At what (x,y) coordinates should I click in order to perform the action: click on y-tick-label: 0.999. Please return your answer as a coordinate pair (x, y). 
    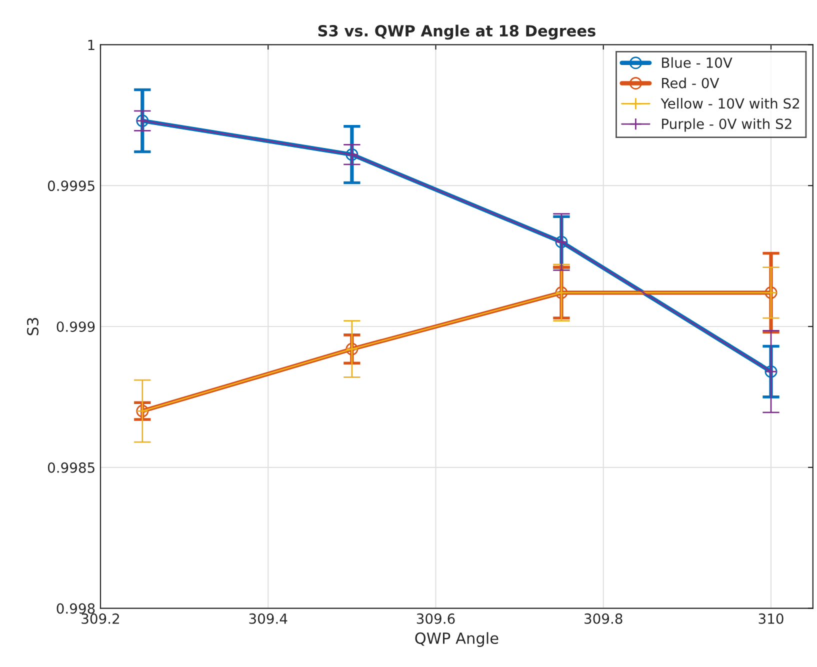
    Looking at the image, I should click on (75, 326).